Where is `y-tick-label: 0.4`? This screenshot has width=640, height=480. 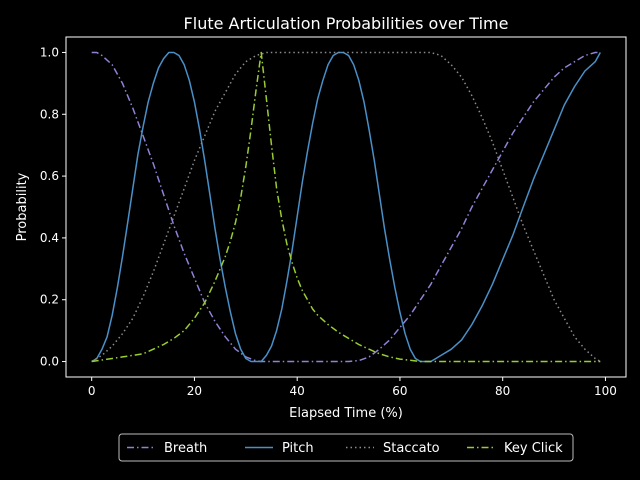
y-tick-label: 0.4 is located at coordinates (49, 238).